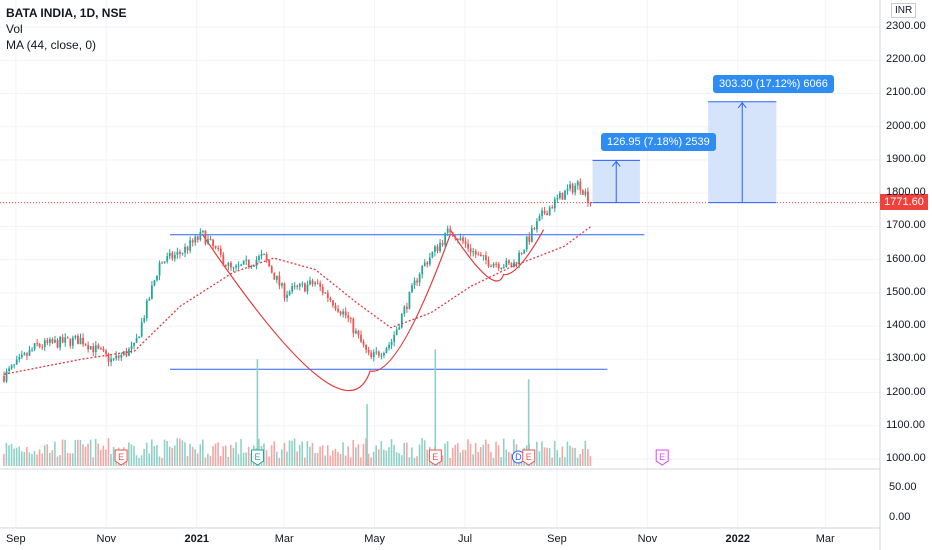 The width and height of the screenshot is (932, 550). What do you see at coordinates (257, 457) in the screenshot?
I see `earnings-marker` at bounding box center [257, 457].